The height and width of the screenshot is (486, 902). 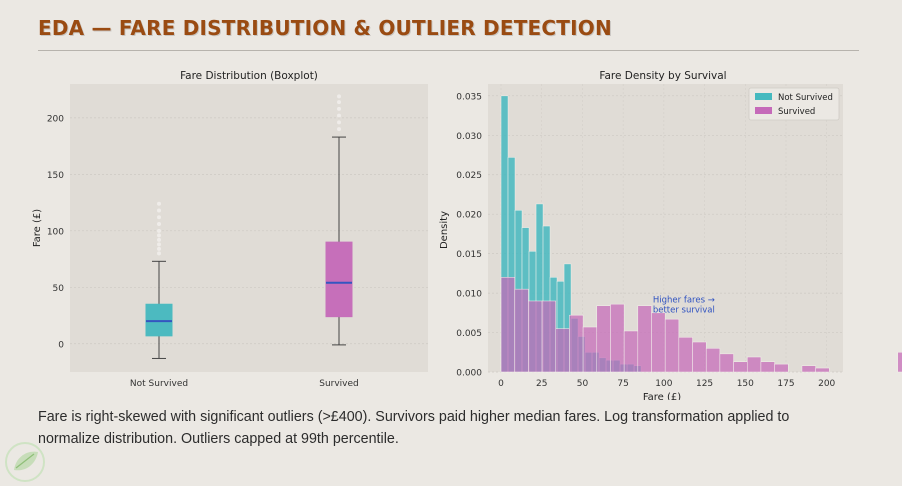 What do you see at coordinates (159, 384) in the screenshot?
I see `boxplot-x-tick-label: Not Survived` at bounding box center [159, 384].